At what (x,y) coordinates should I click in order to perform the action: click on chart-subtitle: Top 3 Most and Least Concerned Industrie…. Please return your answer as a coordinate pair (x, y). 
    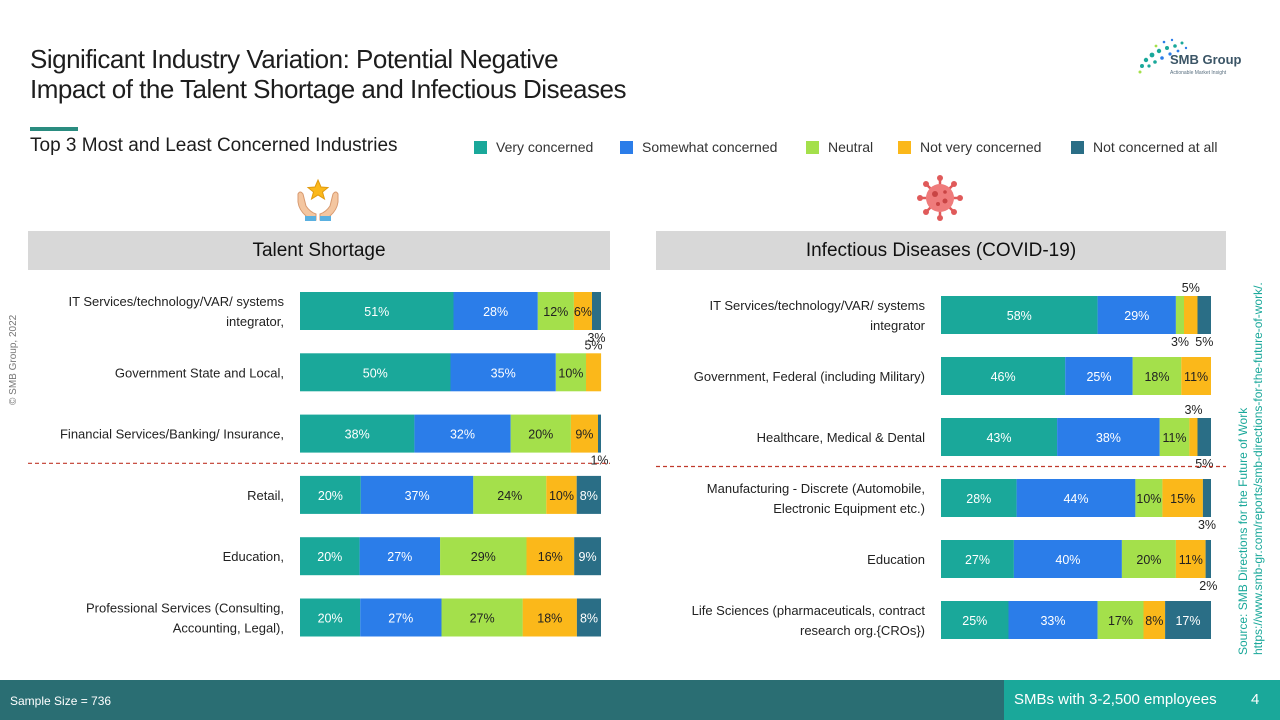
    Looking at the image, I should click on (214, 145).